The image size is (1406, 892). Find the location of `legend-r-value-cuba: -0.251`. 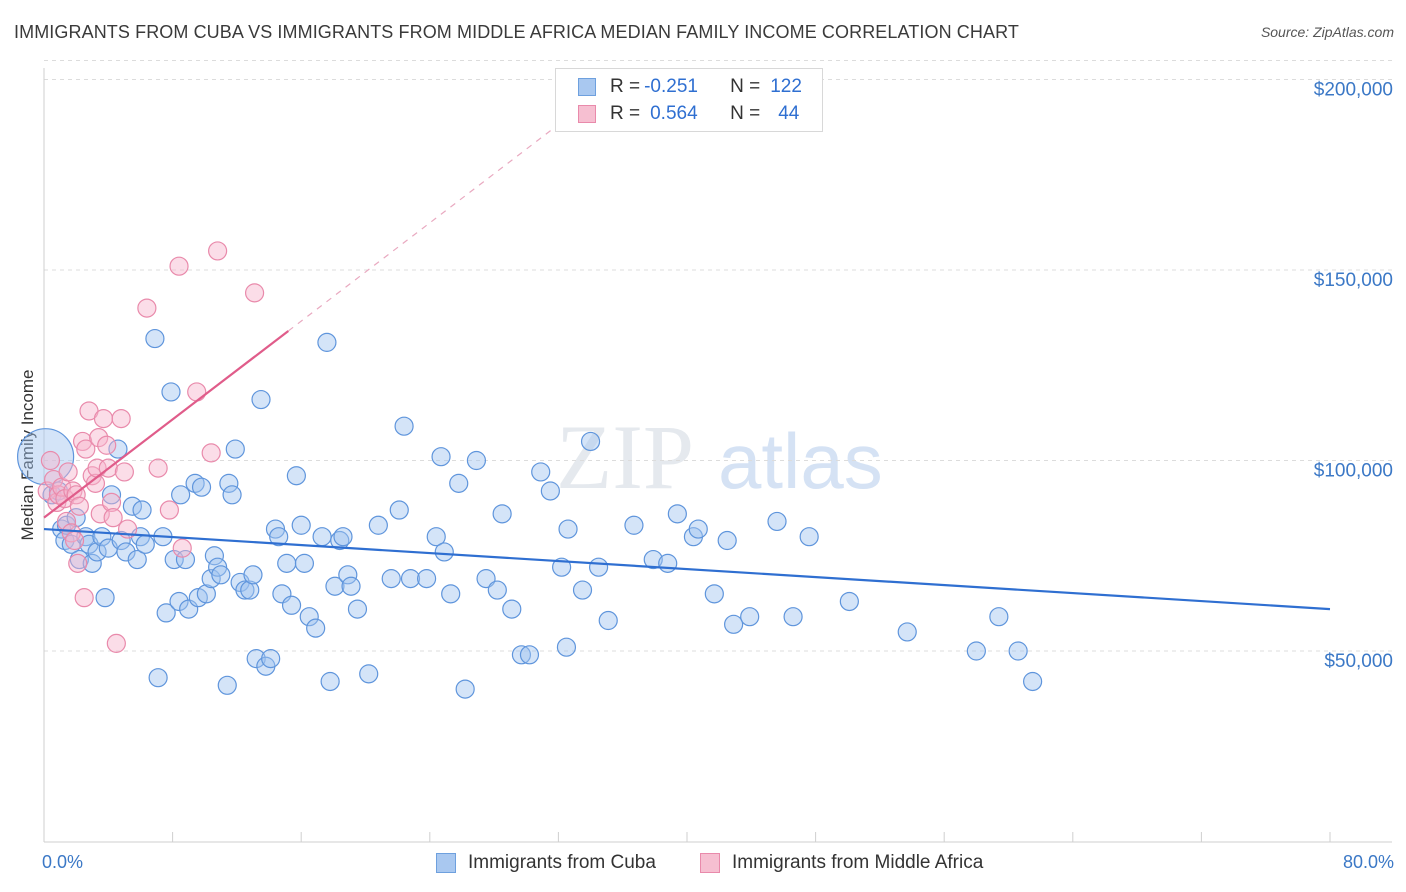

legend-r-value-cuba: -0.251 is located at coordinates (671, 86).